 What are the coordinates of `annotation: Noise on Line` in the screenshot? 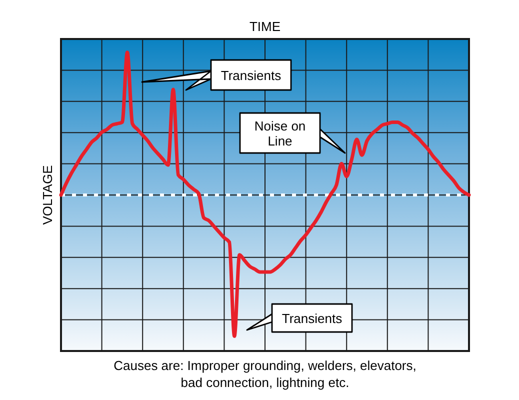 It's located at (280, 133).